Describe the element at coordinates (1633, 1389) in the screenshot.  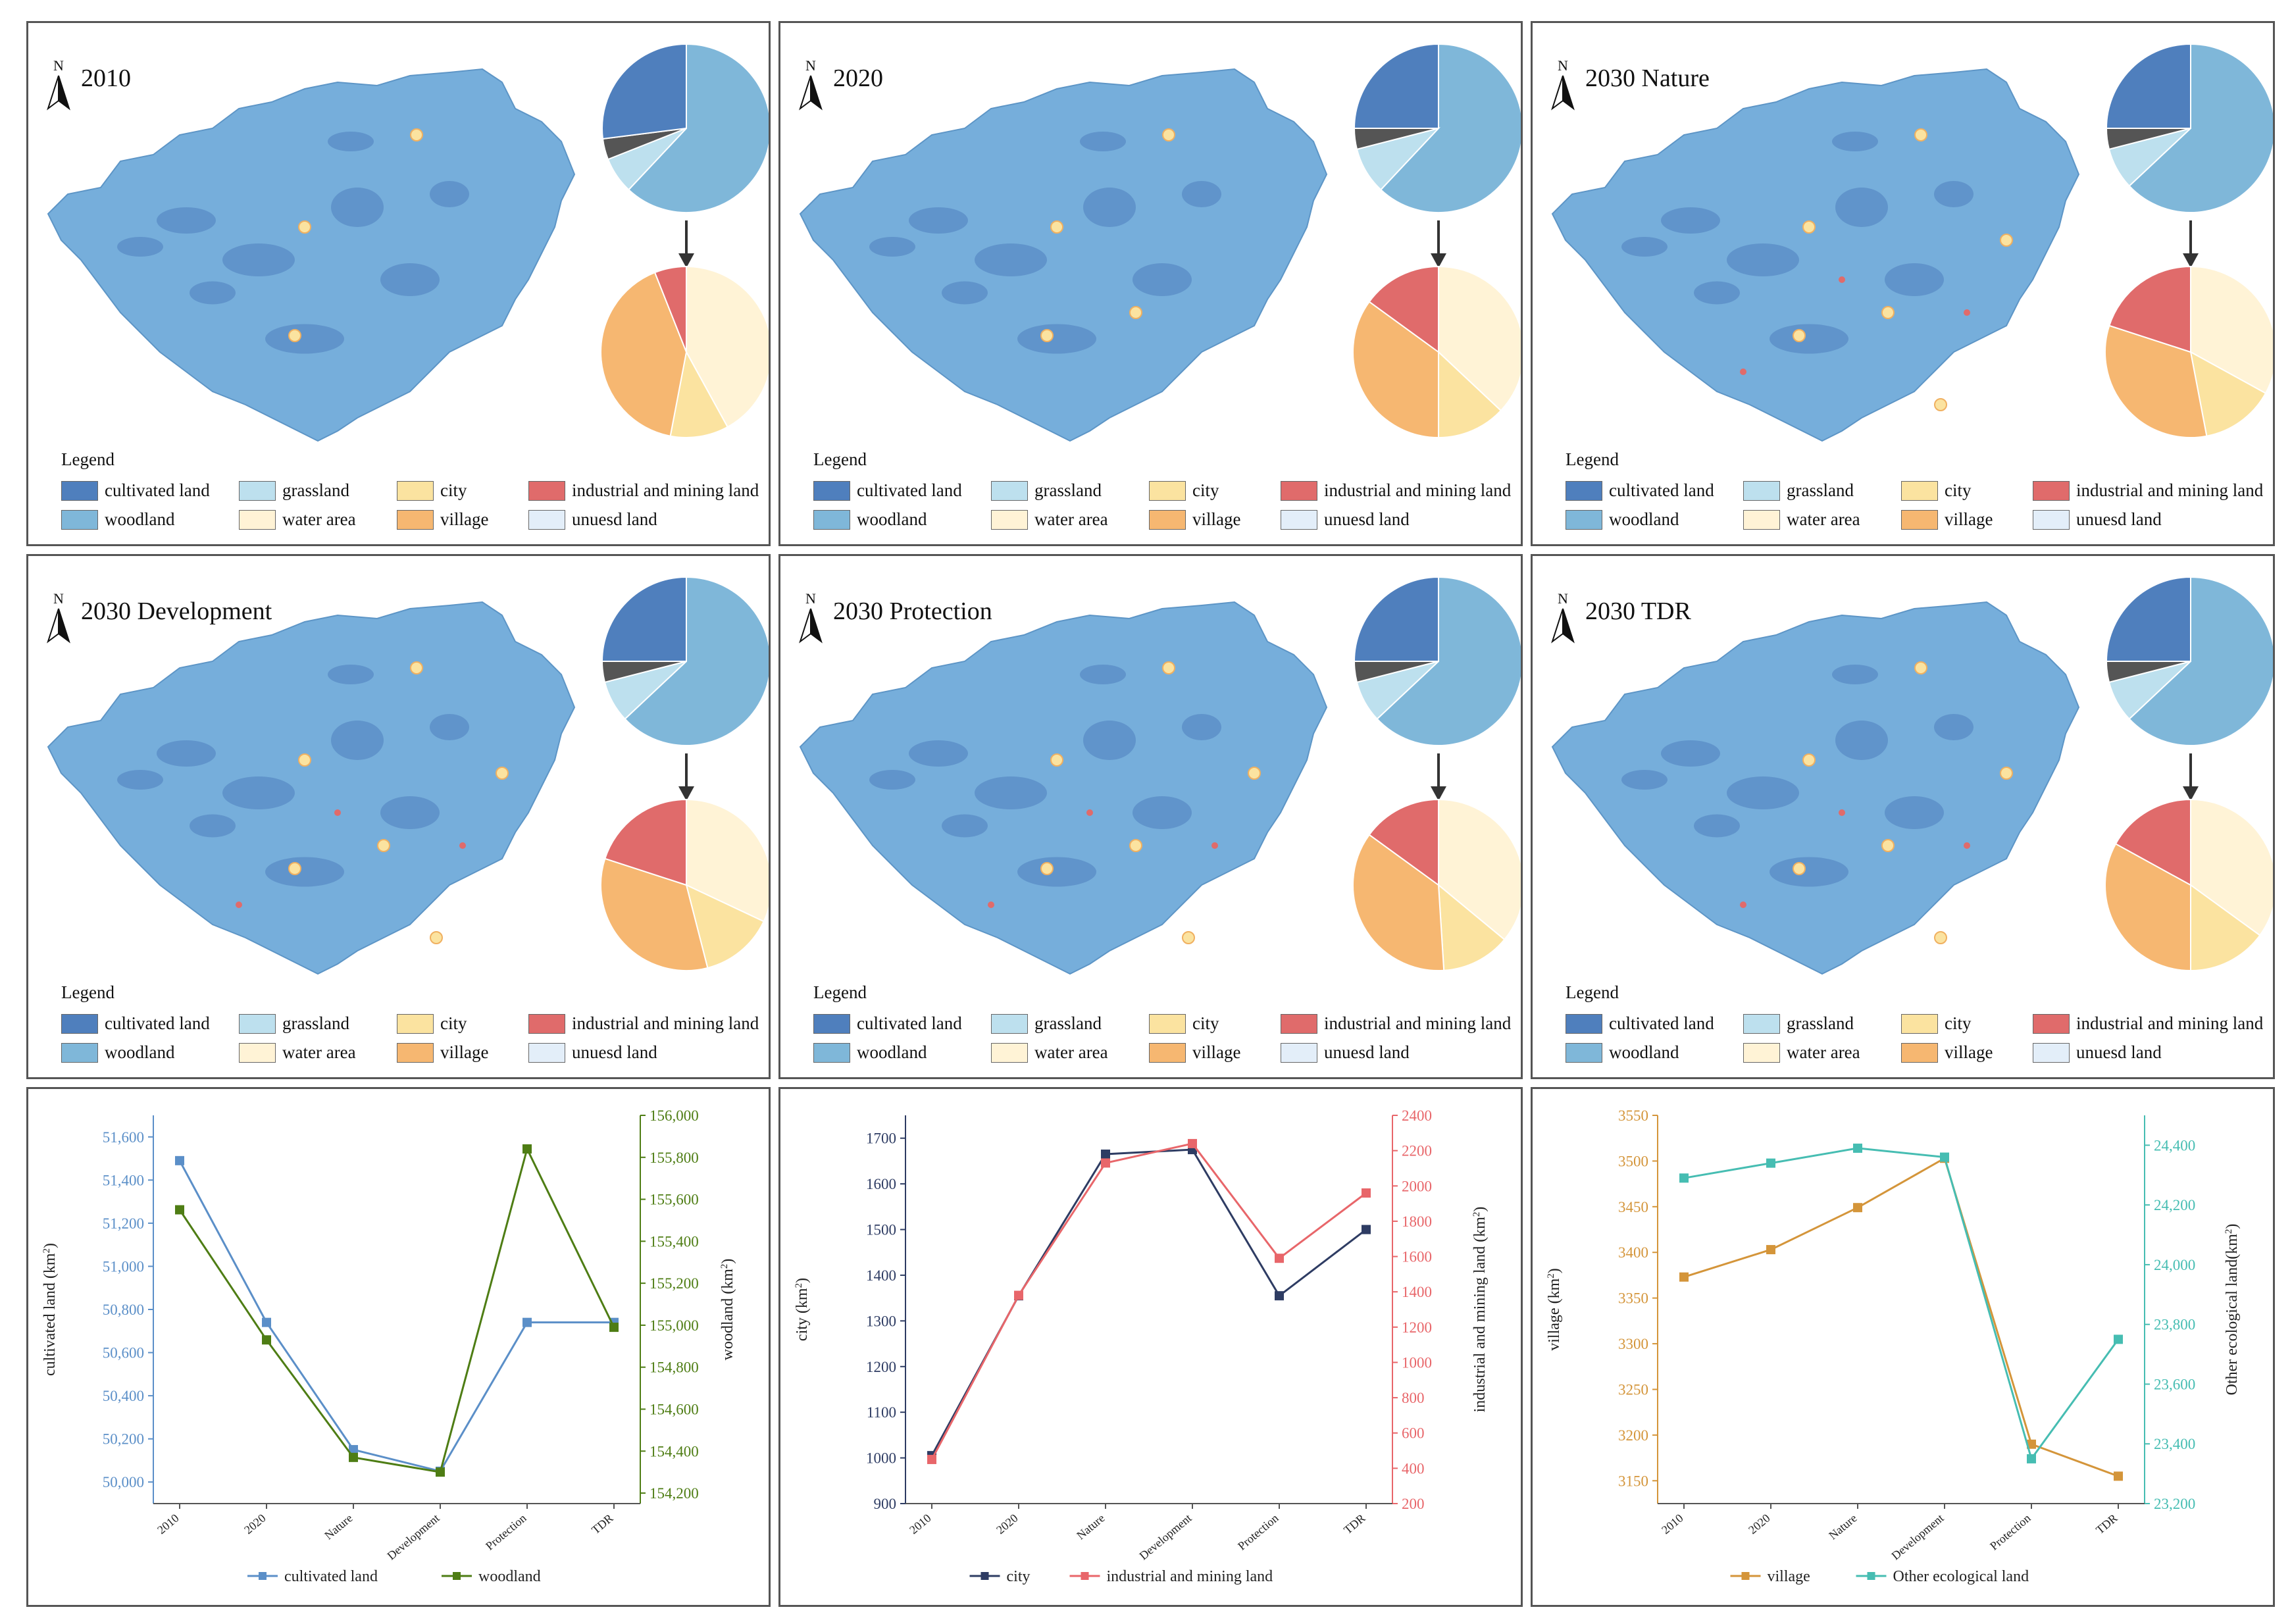
I see `left-tick-label: 3250` at that location.